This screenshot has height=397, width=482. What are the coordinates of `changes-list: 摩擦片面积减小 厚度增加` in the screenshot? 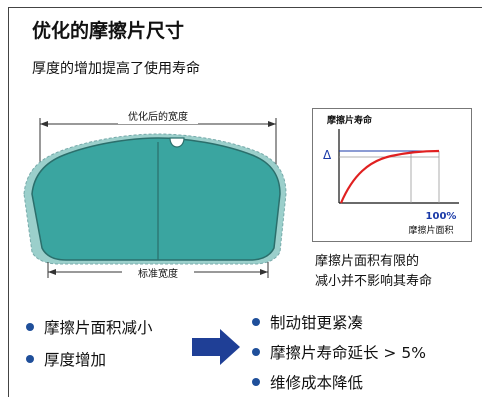 It's located at (89, 343).